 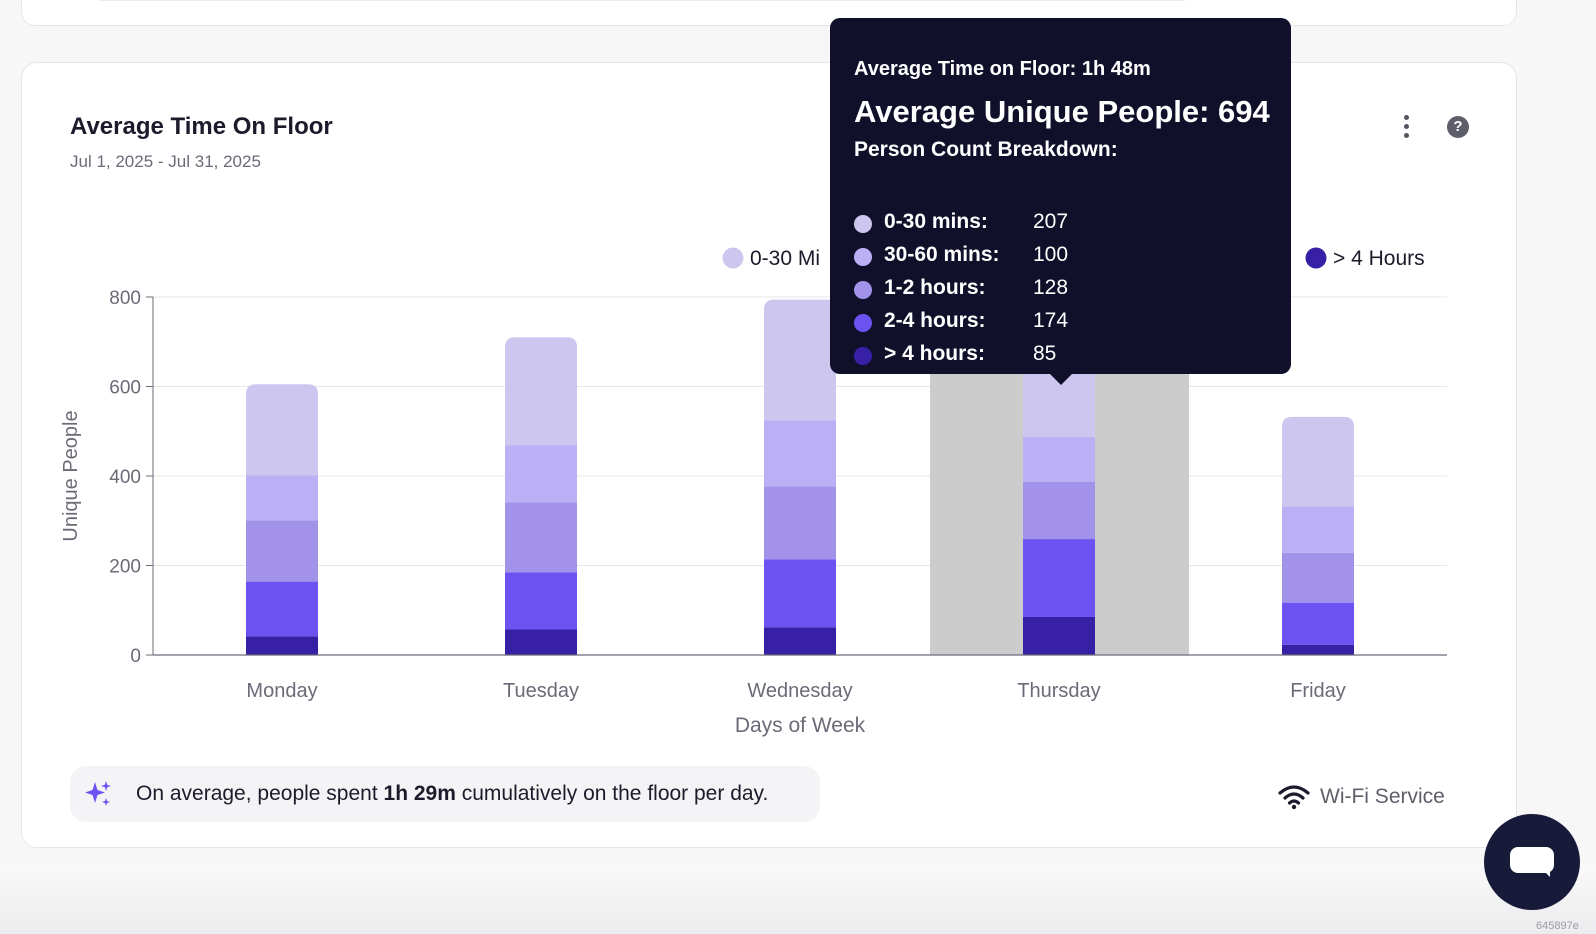 I want to click on y-tick-label: 400, so click(x=125, y=477).